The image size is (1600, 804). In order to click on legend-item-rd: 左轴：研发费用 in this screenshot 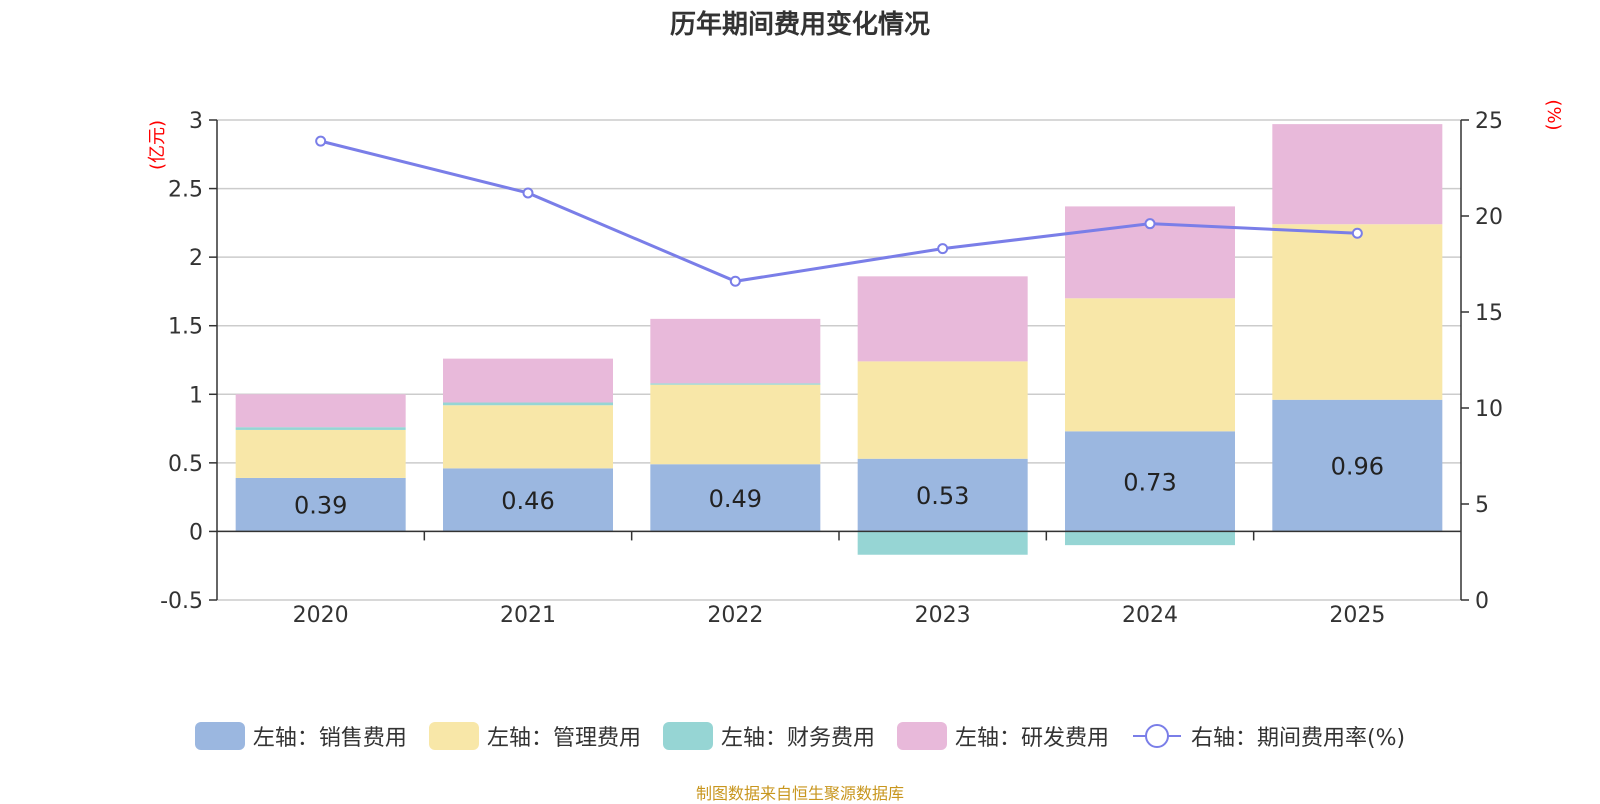, I will do `click(1002, 736)`.